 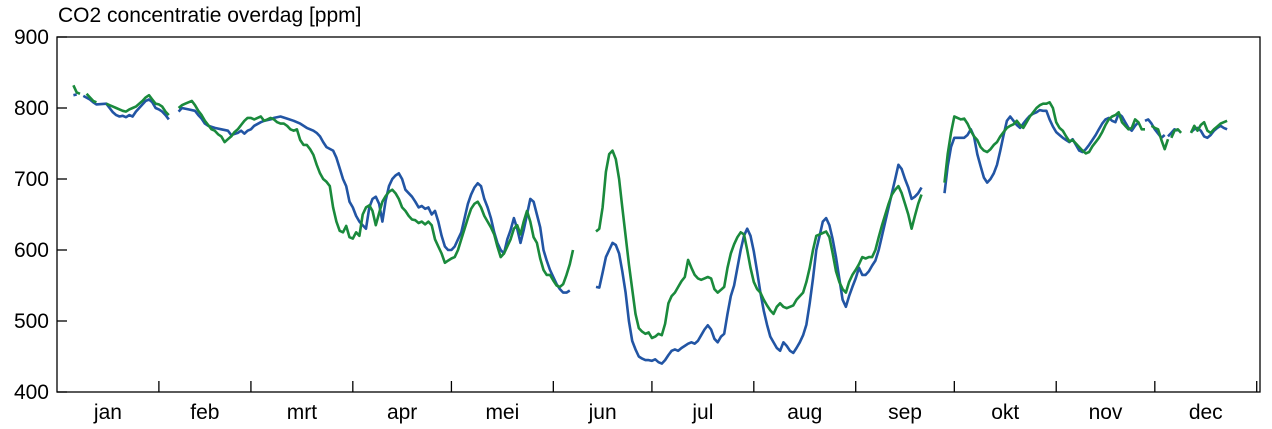 I want to click on y-tick-label: 900, so click(x=31, y=37).